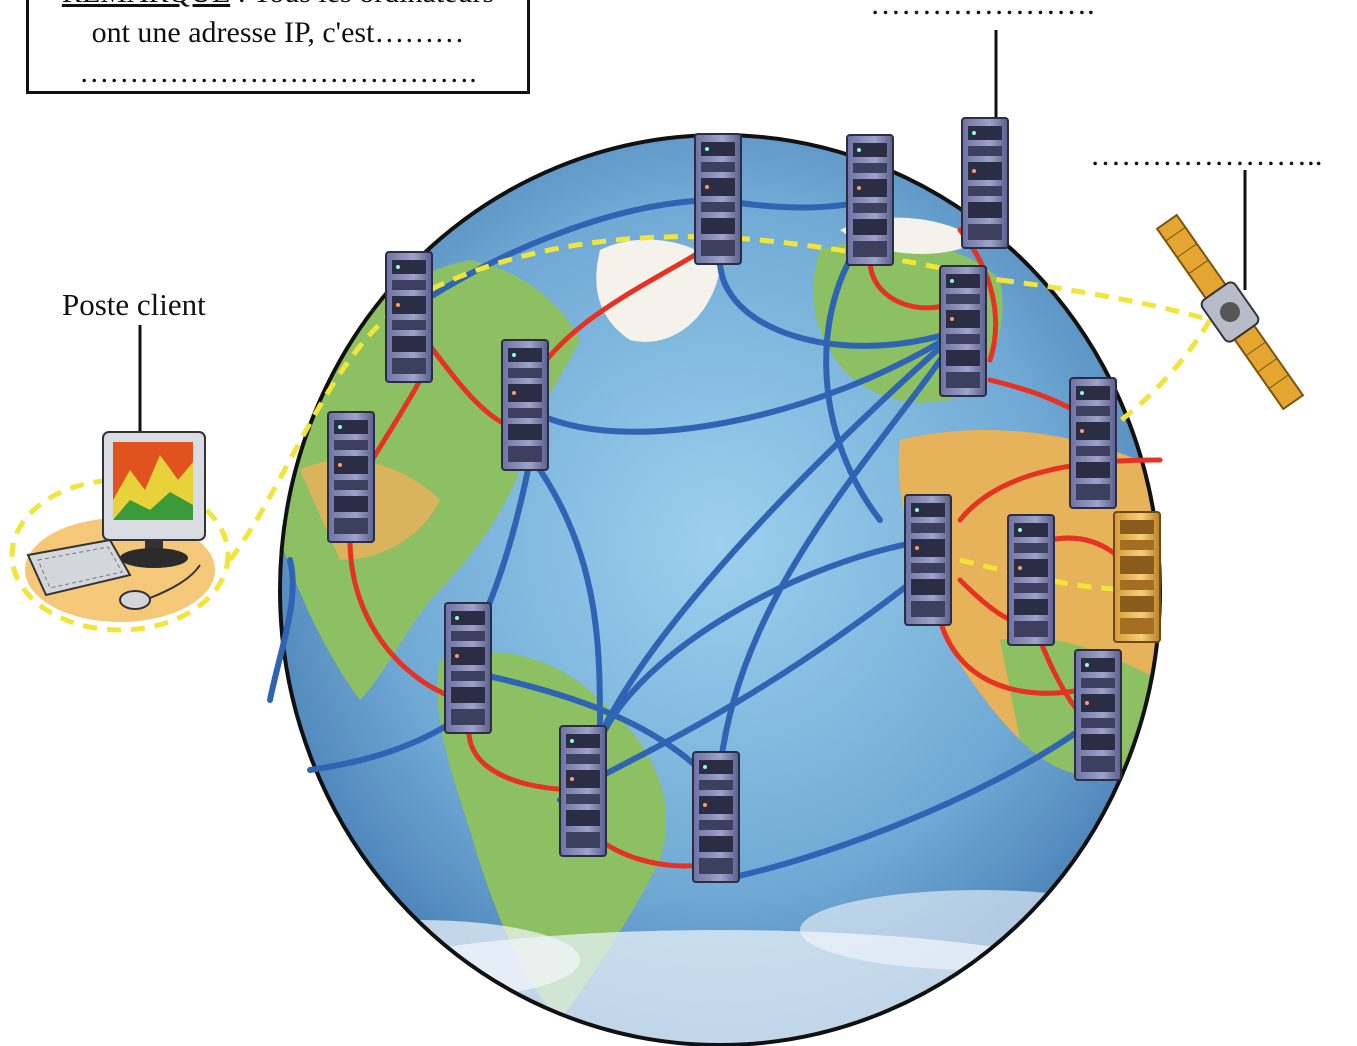 The width and height of the screenshot is (1357, 1046). Describe the element at coordinates (982, 10) in the screenshot. I see `server-blank-label: ………………….` at that location.